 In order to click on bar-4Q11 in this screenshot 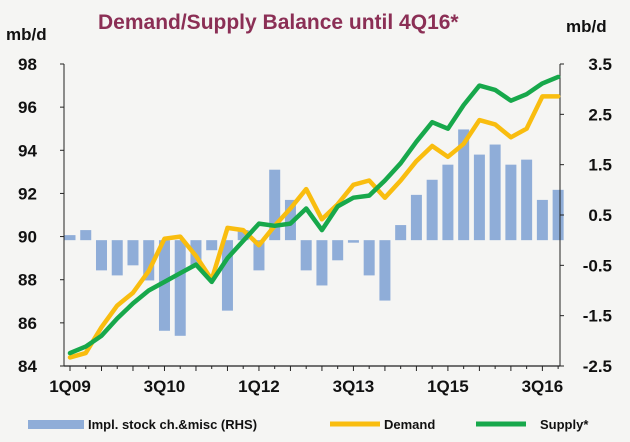, I will do `click(243, 235)`.